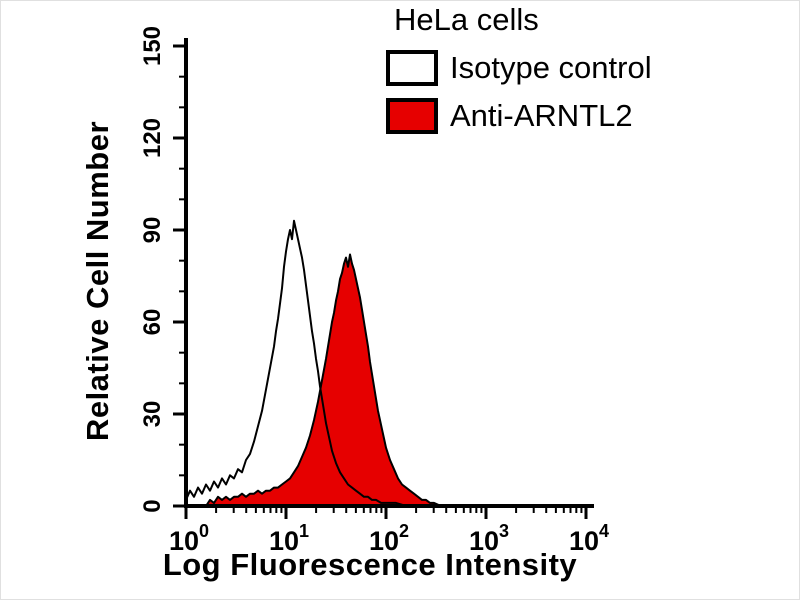 This screenshot has width=800, height=600. What do you see at coordinates (289, 538) in the screenshot?
I see `x-tick-label: 10¹` at bounding box center [289, 538].